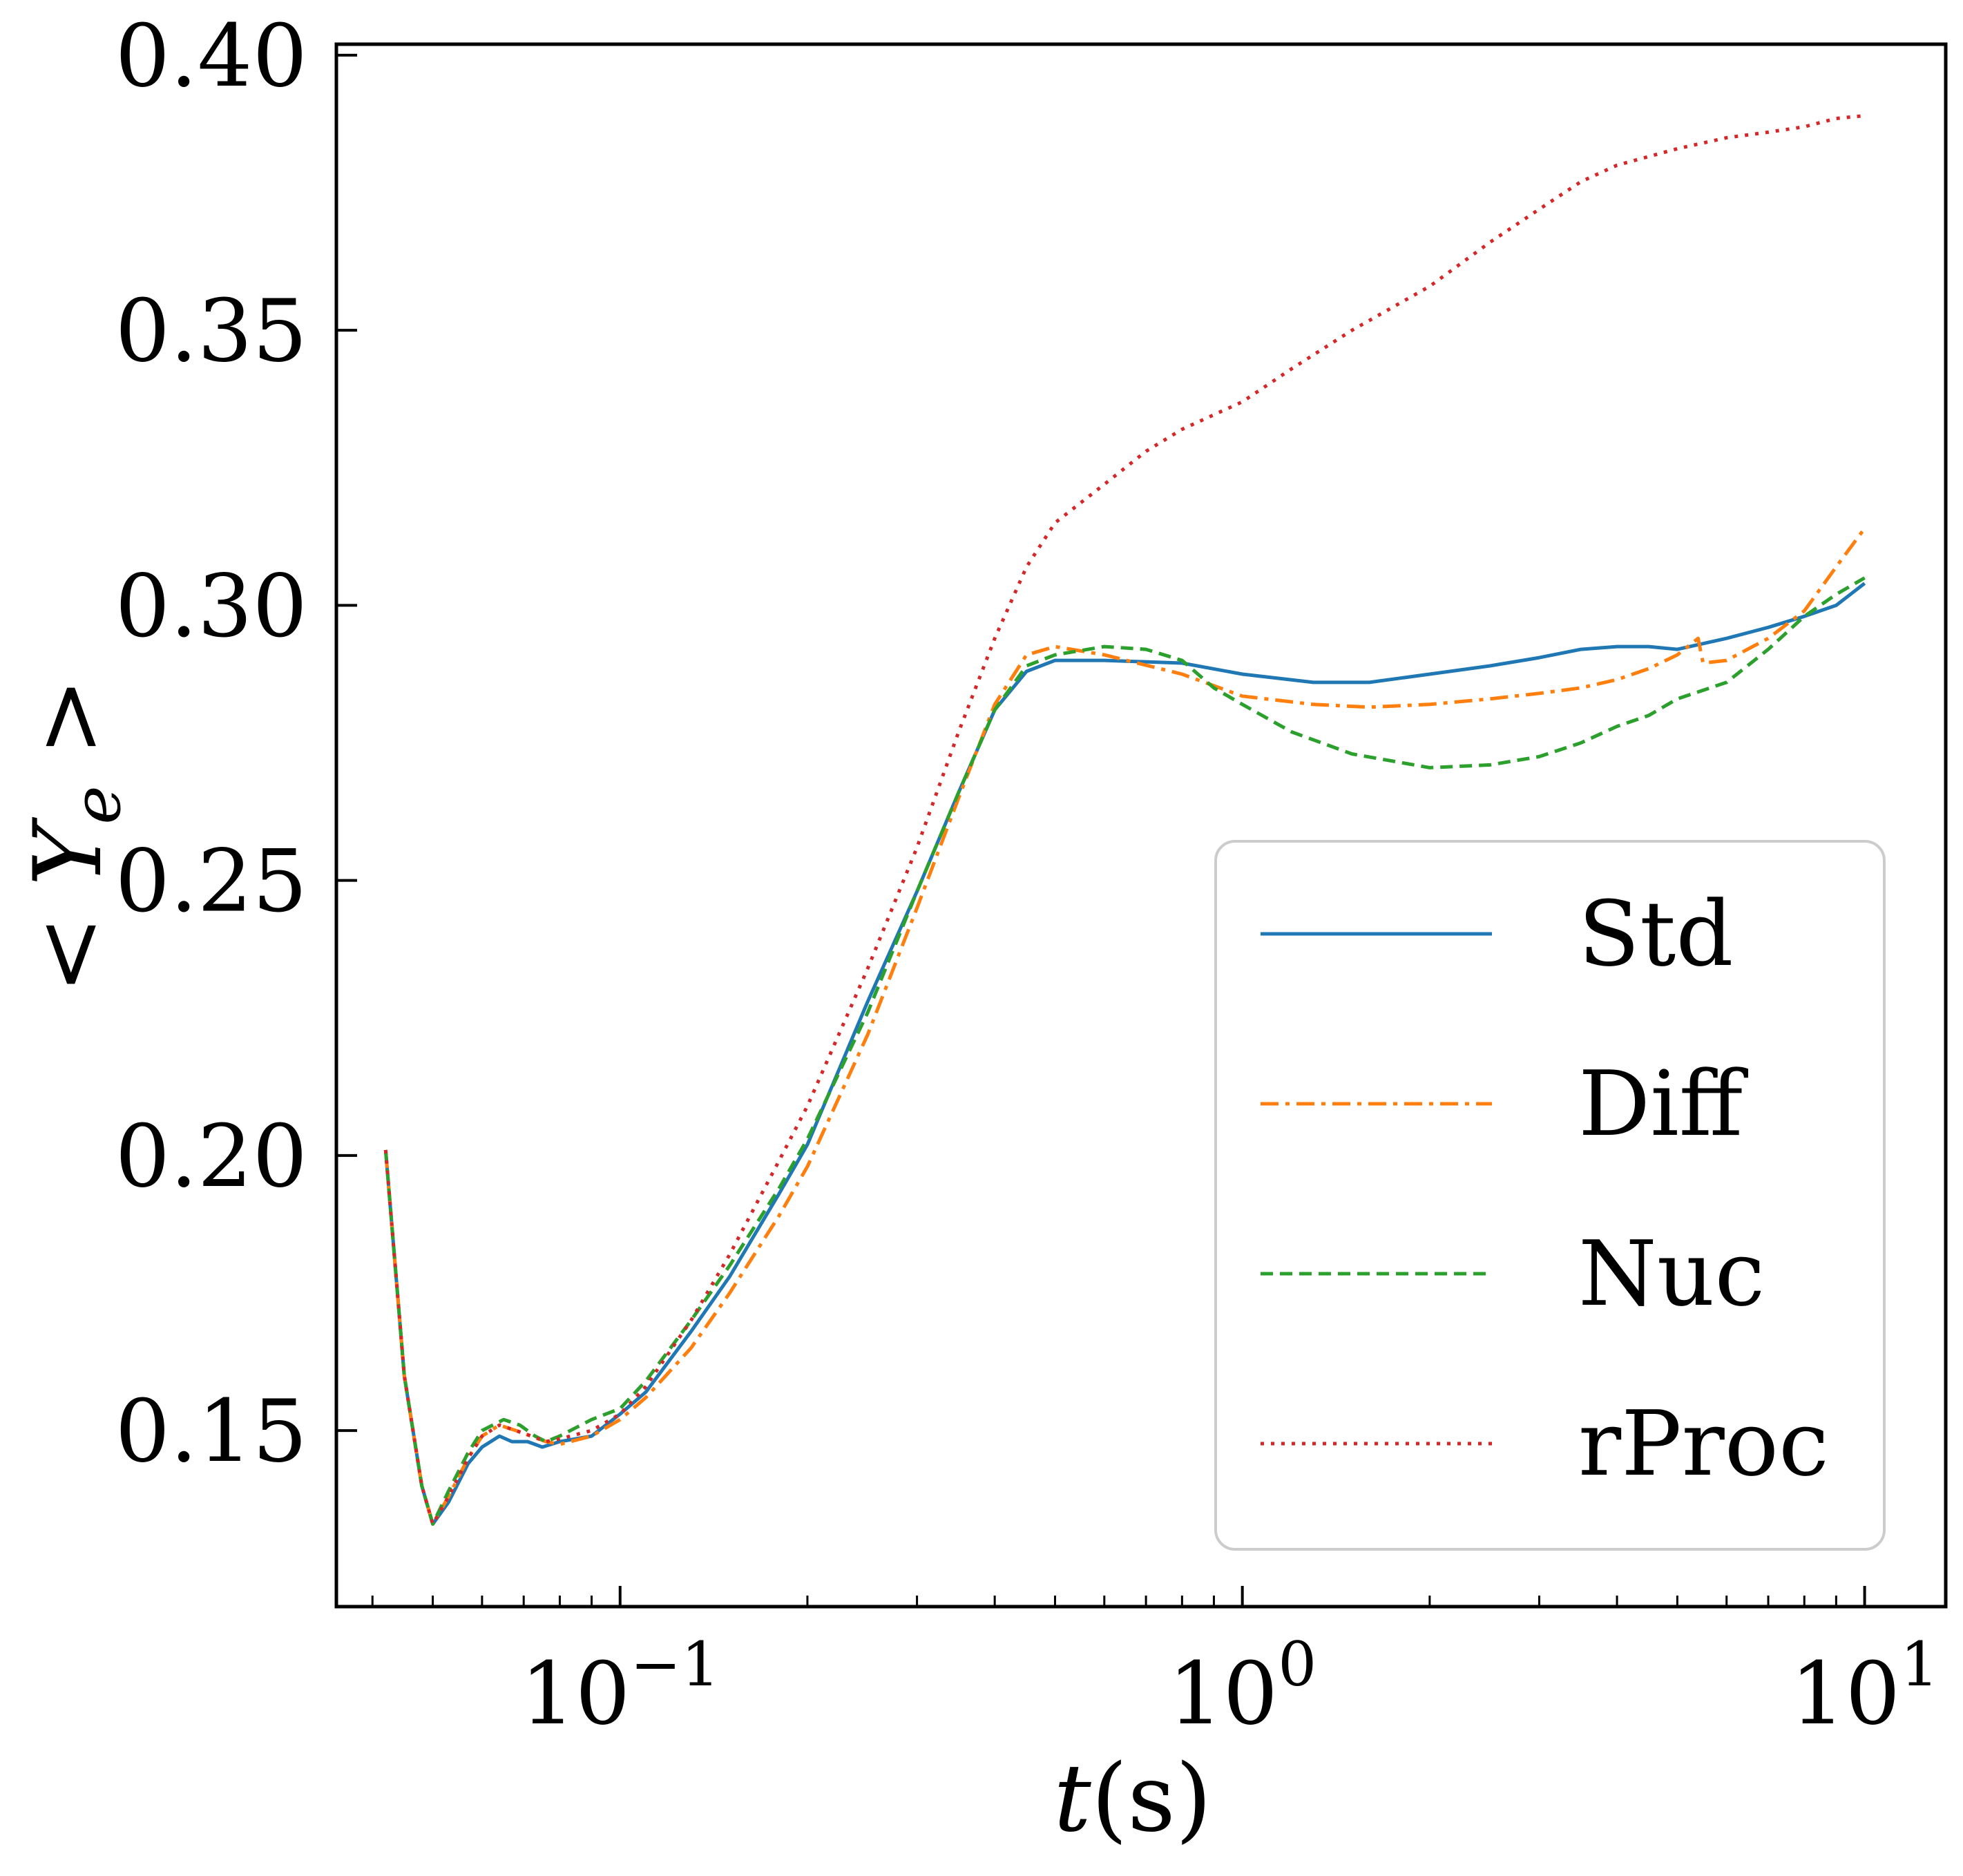  Describe the element at coordinates (211, 331) in the screenshot. I see `y-tick-label: 0.35` at that location.